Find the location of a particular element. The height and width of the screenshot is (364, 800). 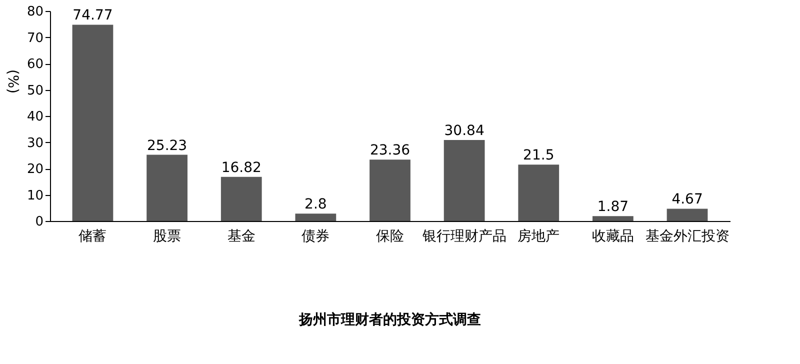

y-tick-label: 30 is located at coordinates (35, 143).